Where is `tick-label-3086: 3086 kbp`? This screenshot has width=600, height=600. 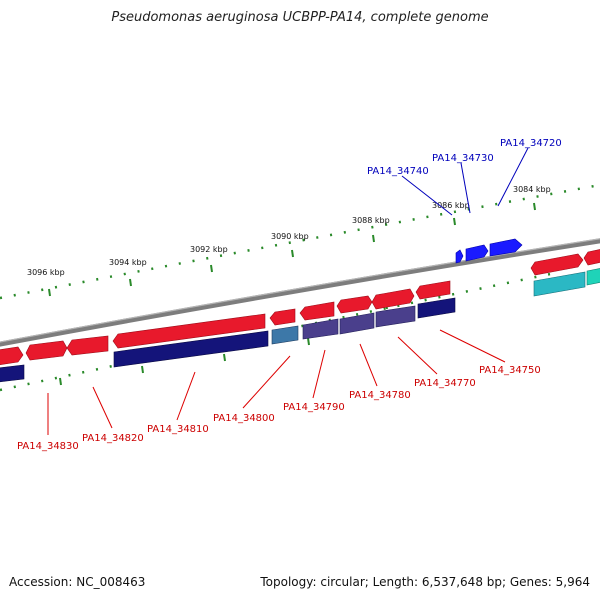
tick-label-3086: 3086 kbp is located at coordinates (451, 205).